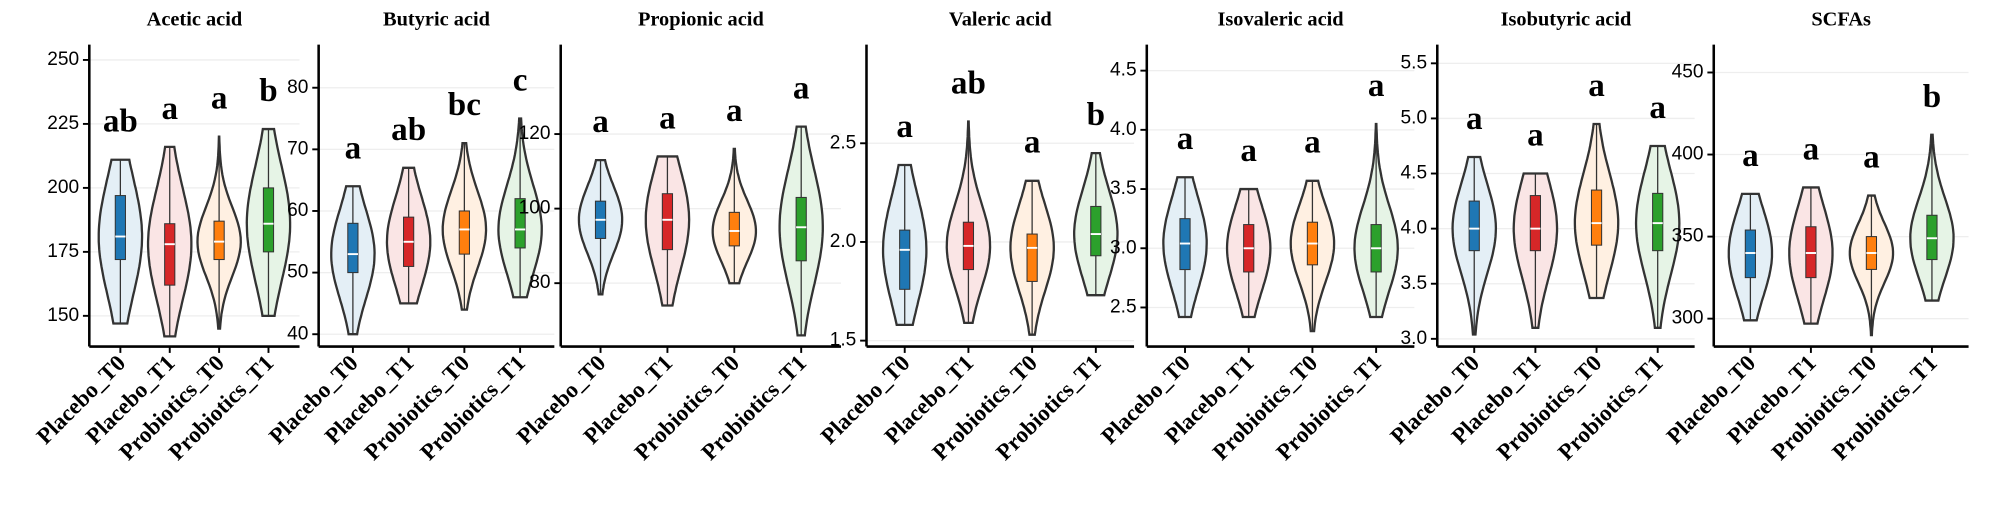 This screenshot has height=521, width=1998. Describe the element at coordinates (63, 315) in the screenshot. I see `y-tick-label: 150` at that location.